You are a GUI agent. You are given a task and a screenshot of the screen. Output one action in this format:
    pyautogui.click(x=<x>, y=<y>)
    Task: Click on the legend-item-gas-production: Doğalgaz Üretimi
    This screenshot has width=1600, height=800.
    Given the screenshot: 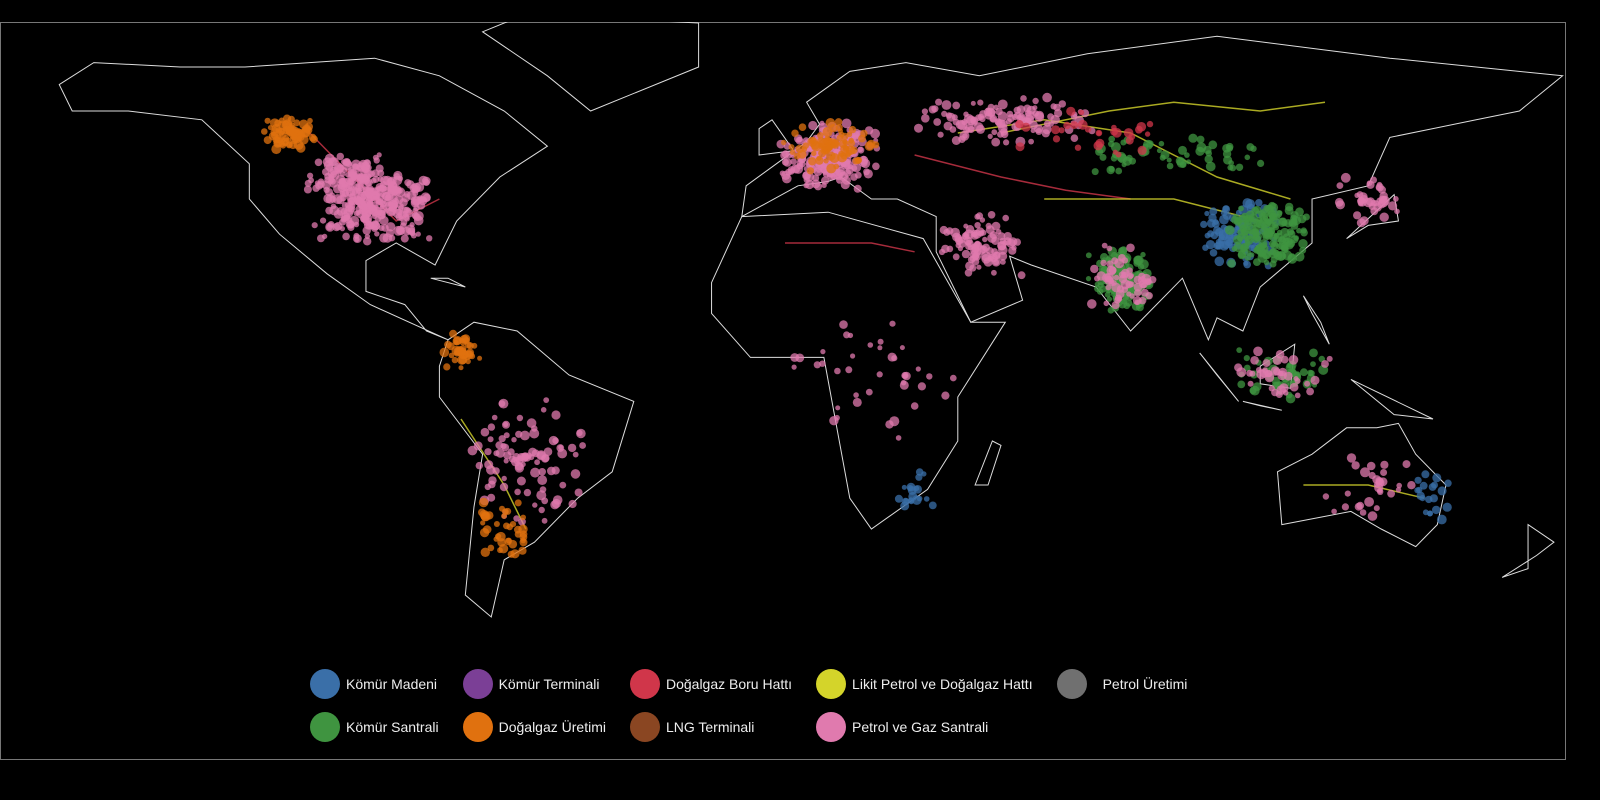 What is the action you would take?
    pyautogui.click(x=534, y=727)
    